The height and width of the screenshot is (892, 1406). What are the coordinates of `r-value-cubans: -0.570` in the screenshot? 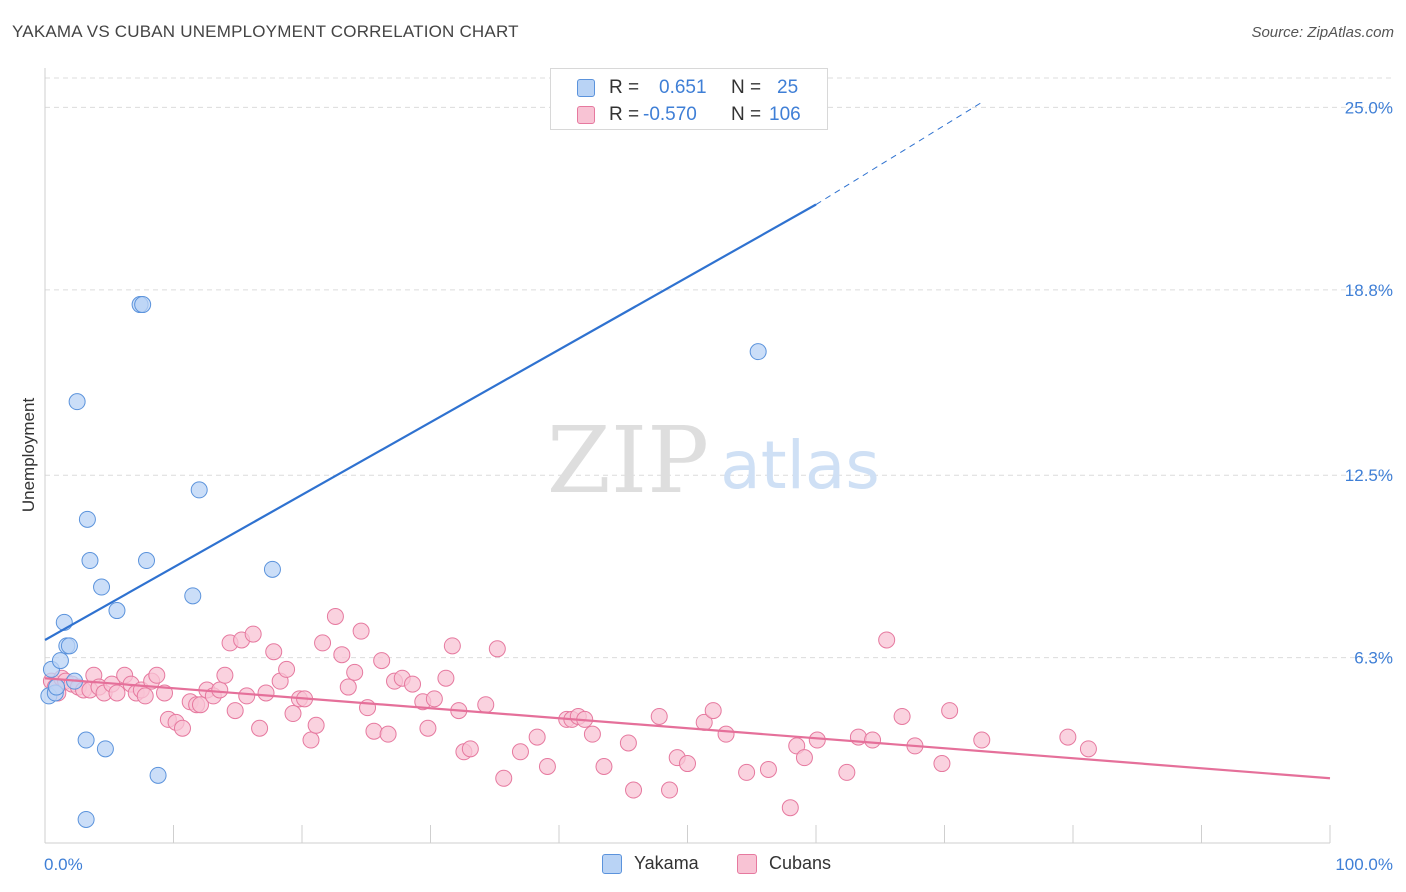 It's located at (670, 114).